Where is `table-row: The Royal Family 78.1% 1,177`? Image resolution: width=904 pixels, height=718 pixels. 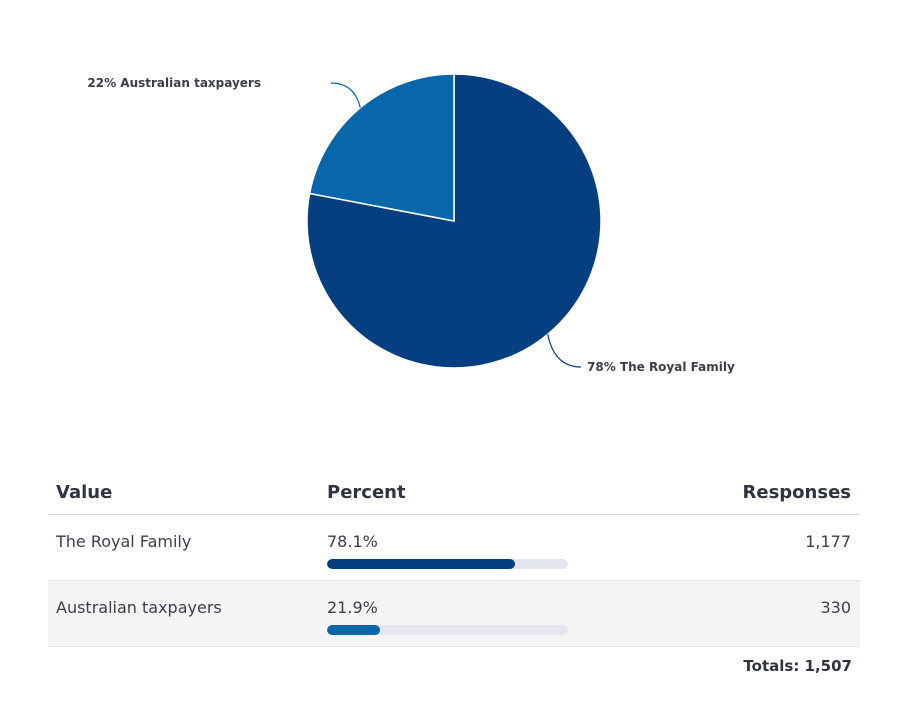
table-row: The Royal Family 78.1% 1,177 is located at coordinates (454, 548).